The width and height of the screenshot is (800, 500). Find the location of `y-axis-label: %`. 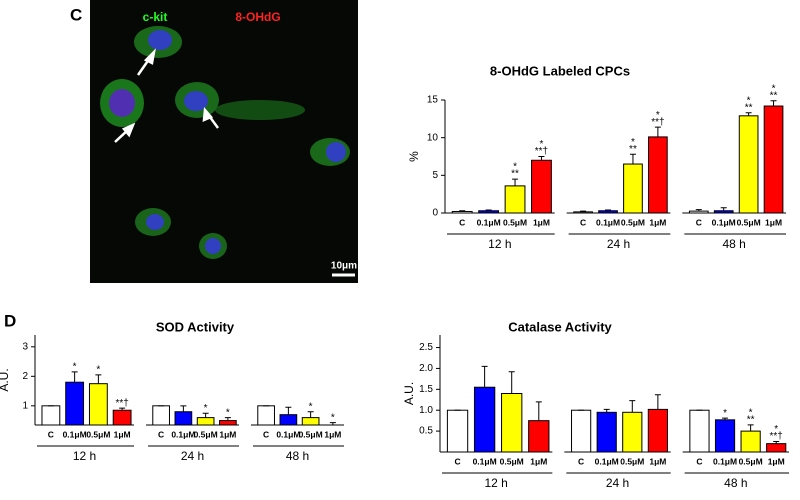

y-axis-label: % is located at coordinates (414, 156).